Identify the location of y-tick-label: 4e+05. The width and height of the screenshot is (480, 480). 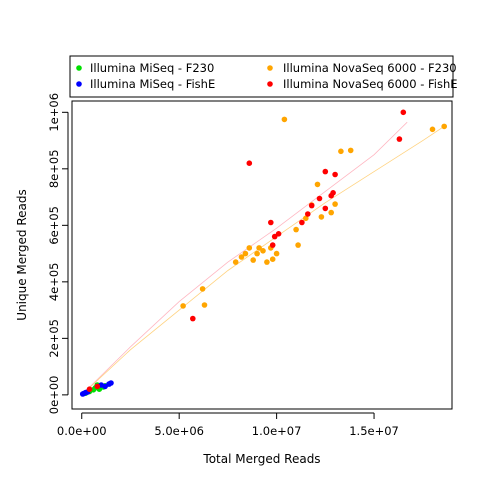
(54, 282).